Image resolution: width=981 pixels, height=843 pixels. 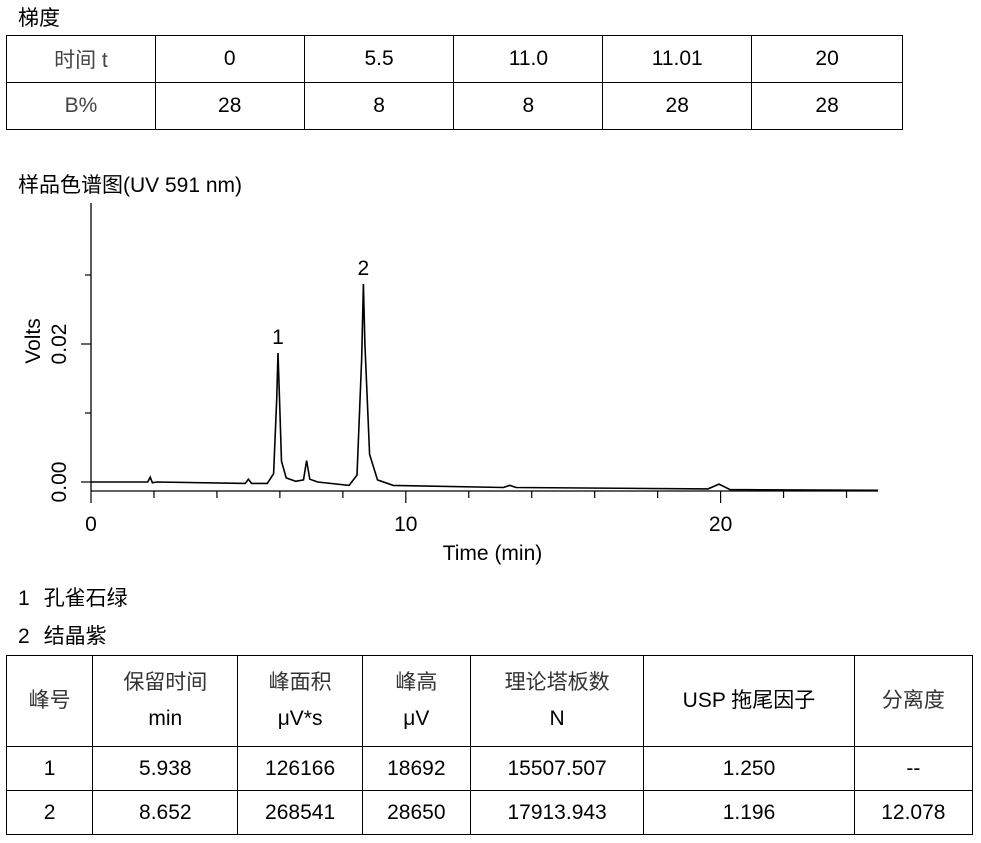 I want to click on time-cell: 11.0, so click(x=528, y=59).